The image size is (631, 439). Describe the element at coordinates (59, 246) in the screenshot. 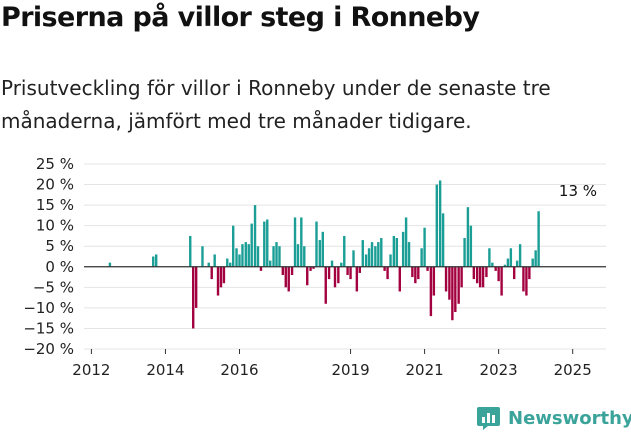

I see `y-tick-label: 5 %` at that location.